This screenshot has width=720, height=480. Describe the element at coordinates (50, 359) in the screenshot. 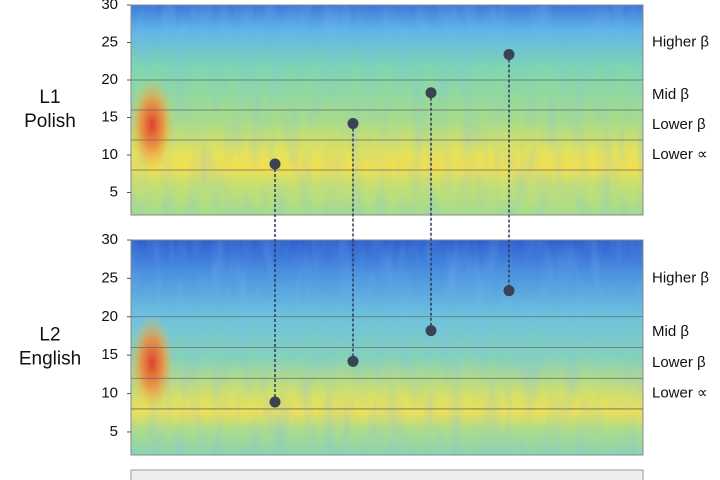

I see `panel-label: English` at that location.